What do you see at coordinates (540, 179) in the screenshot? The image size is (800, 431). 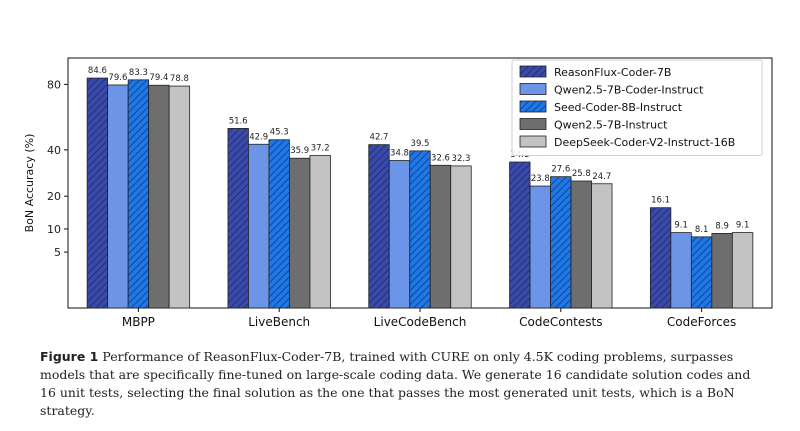 I see `data-label: 23.8` at bounding box center [540, 179].